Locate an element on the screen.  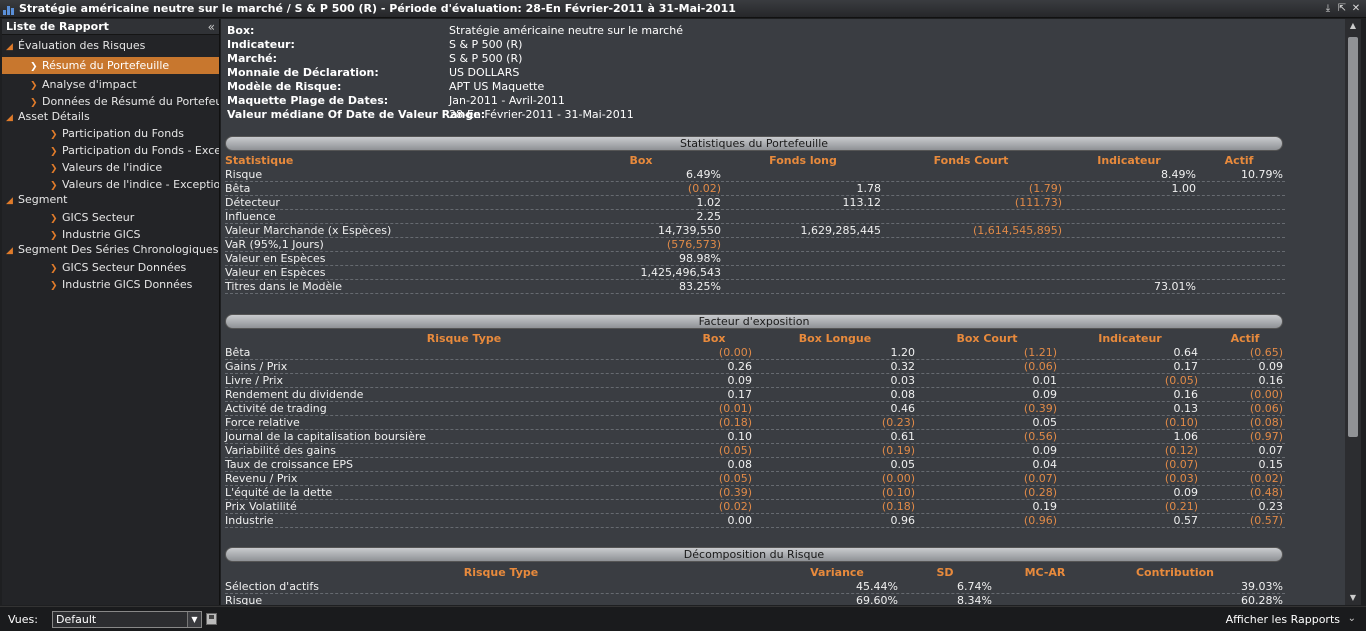
cell-value: (0.23) is located at coordinates (898, 422).